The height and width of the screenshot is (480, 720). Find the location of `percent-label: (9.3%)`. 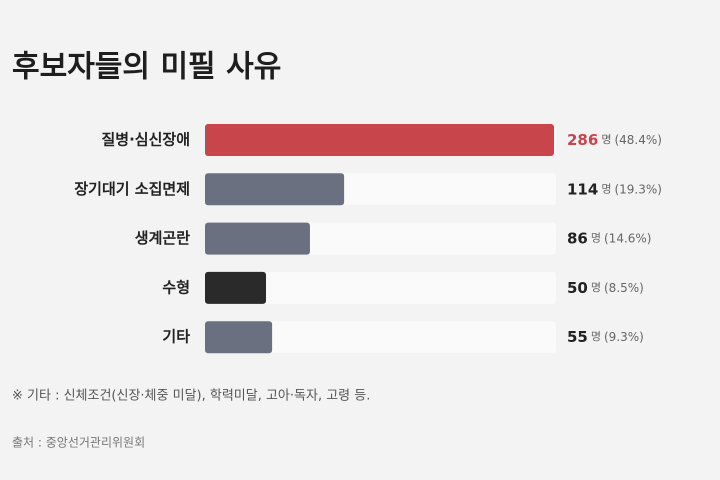

percent-label: (9.3%) is located at coordinates (624, 337).